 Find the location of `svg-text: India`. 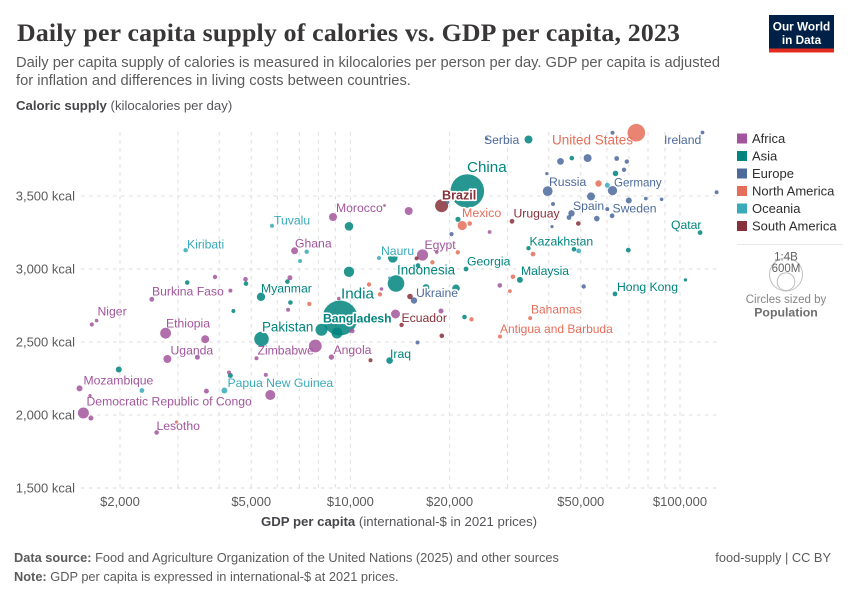

svg-text: India is located at coordinates (357, 294).